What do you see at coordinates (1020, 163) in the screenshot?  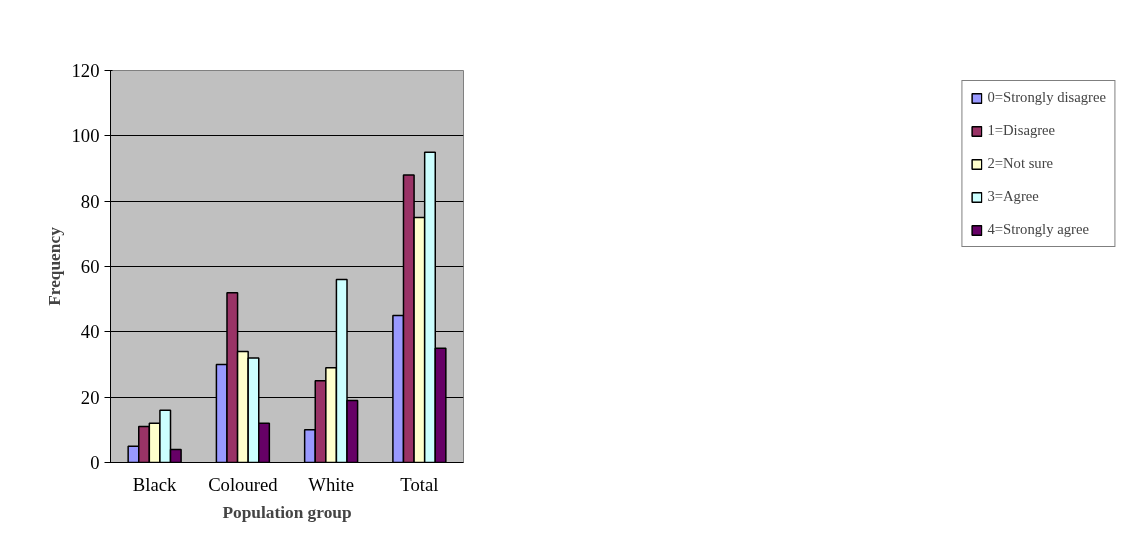 I see `legend-label: 2=Not sure` at bounding box center [1020, 163].